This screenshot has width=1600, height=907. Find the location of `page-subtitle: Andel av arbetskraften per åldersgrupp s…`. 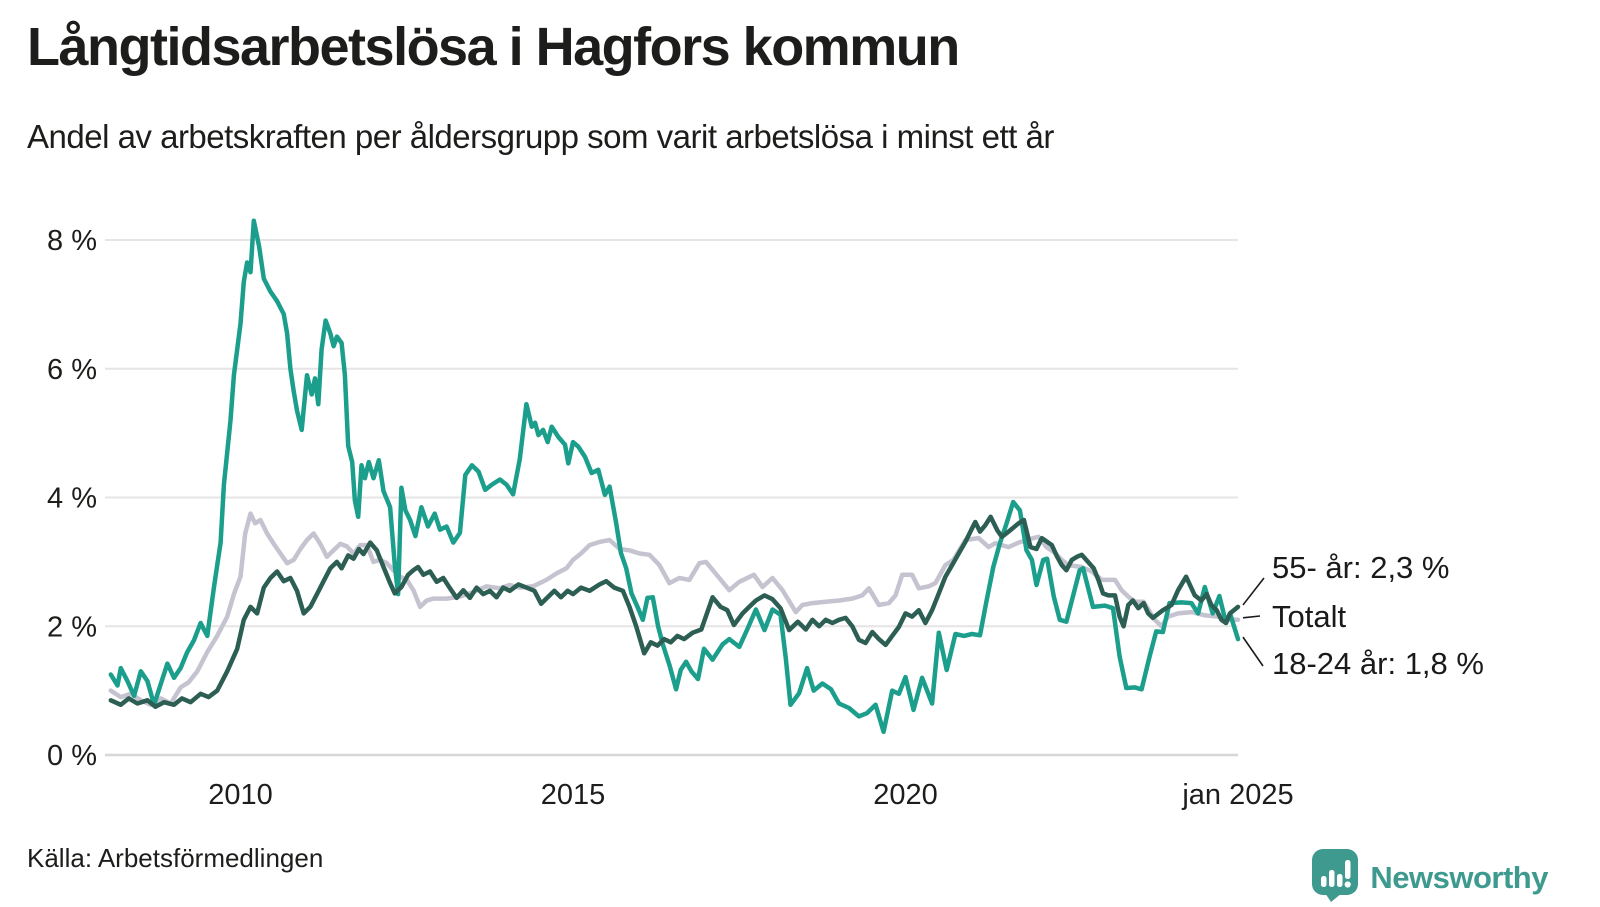

page-subtitle: Andel av arbetskraften per åldersgrupp s… is located at coordinates (540, 136).